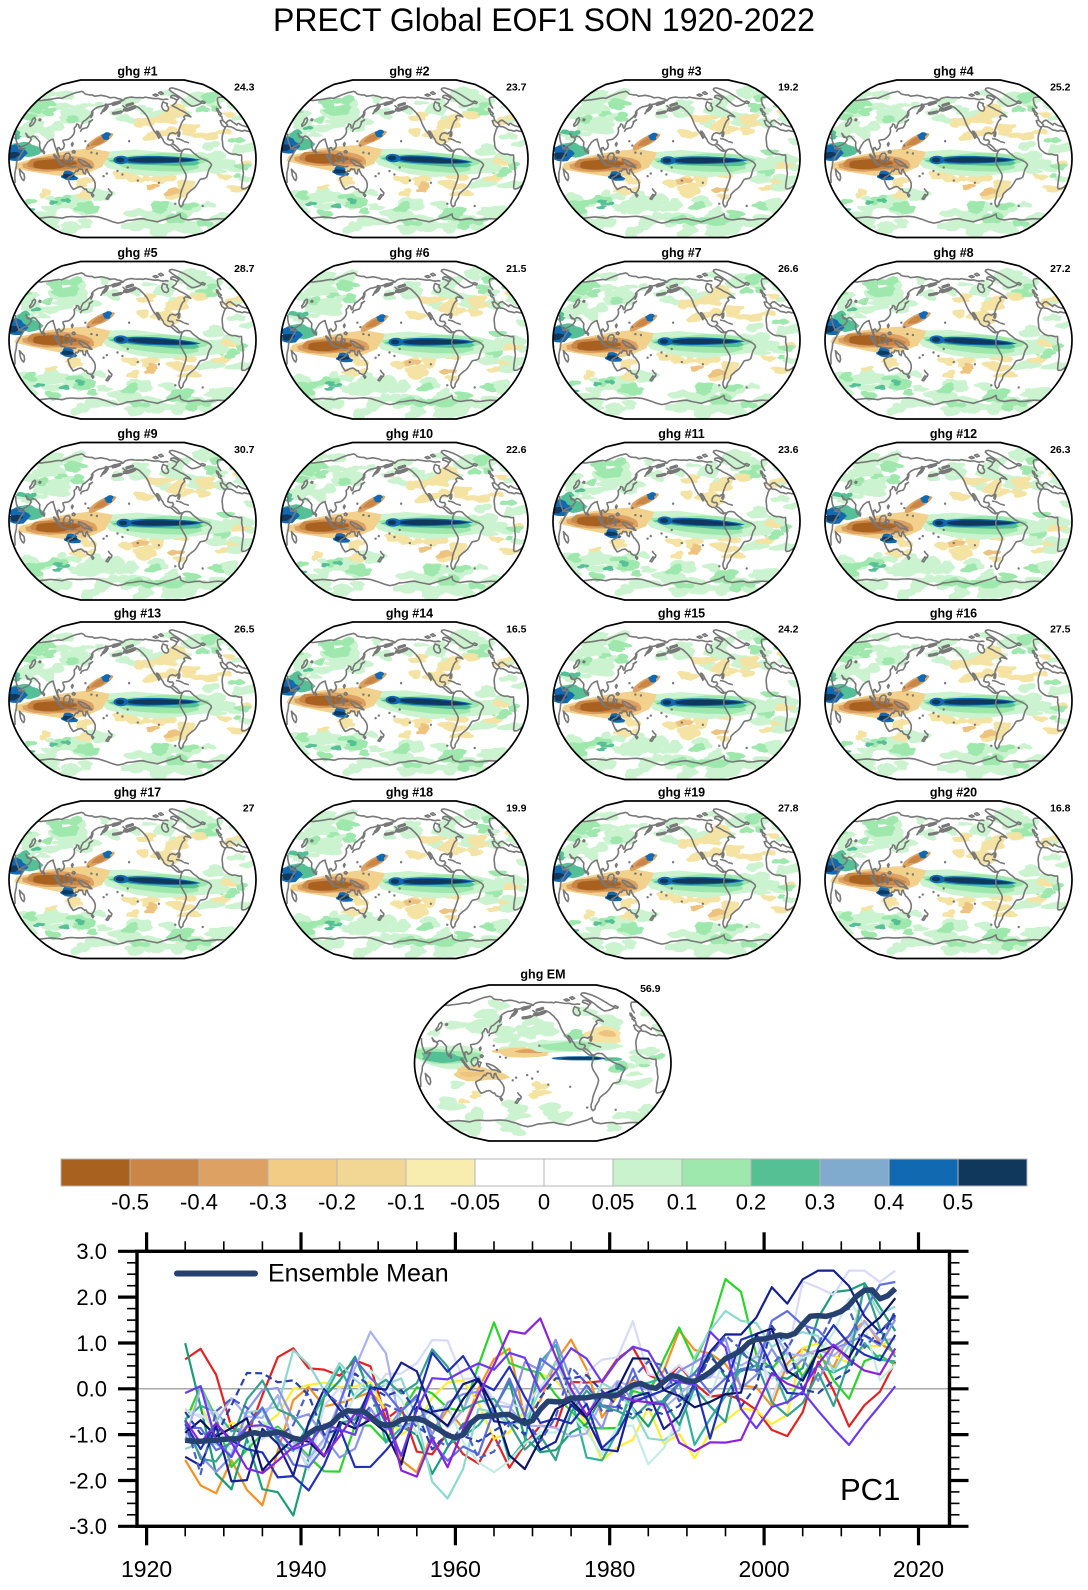 This screenshot has height=1590, width=1088. What do you see at coordinates (681, 434) in the screenshot?
I see `svg-text: ghg #11` at bounding box center [681, 434].